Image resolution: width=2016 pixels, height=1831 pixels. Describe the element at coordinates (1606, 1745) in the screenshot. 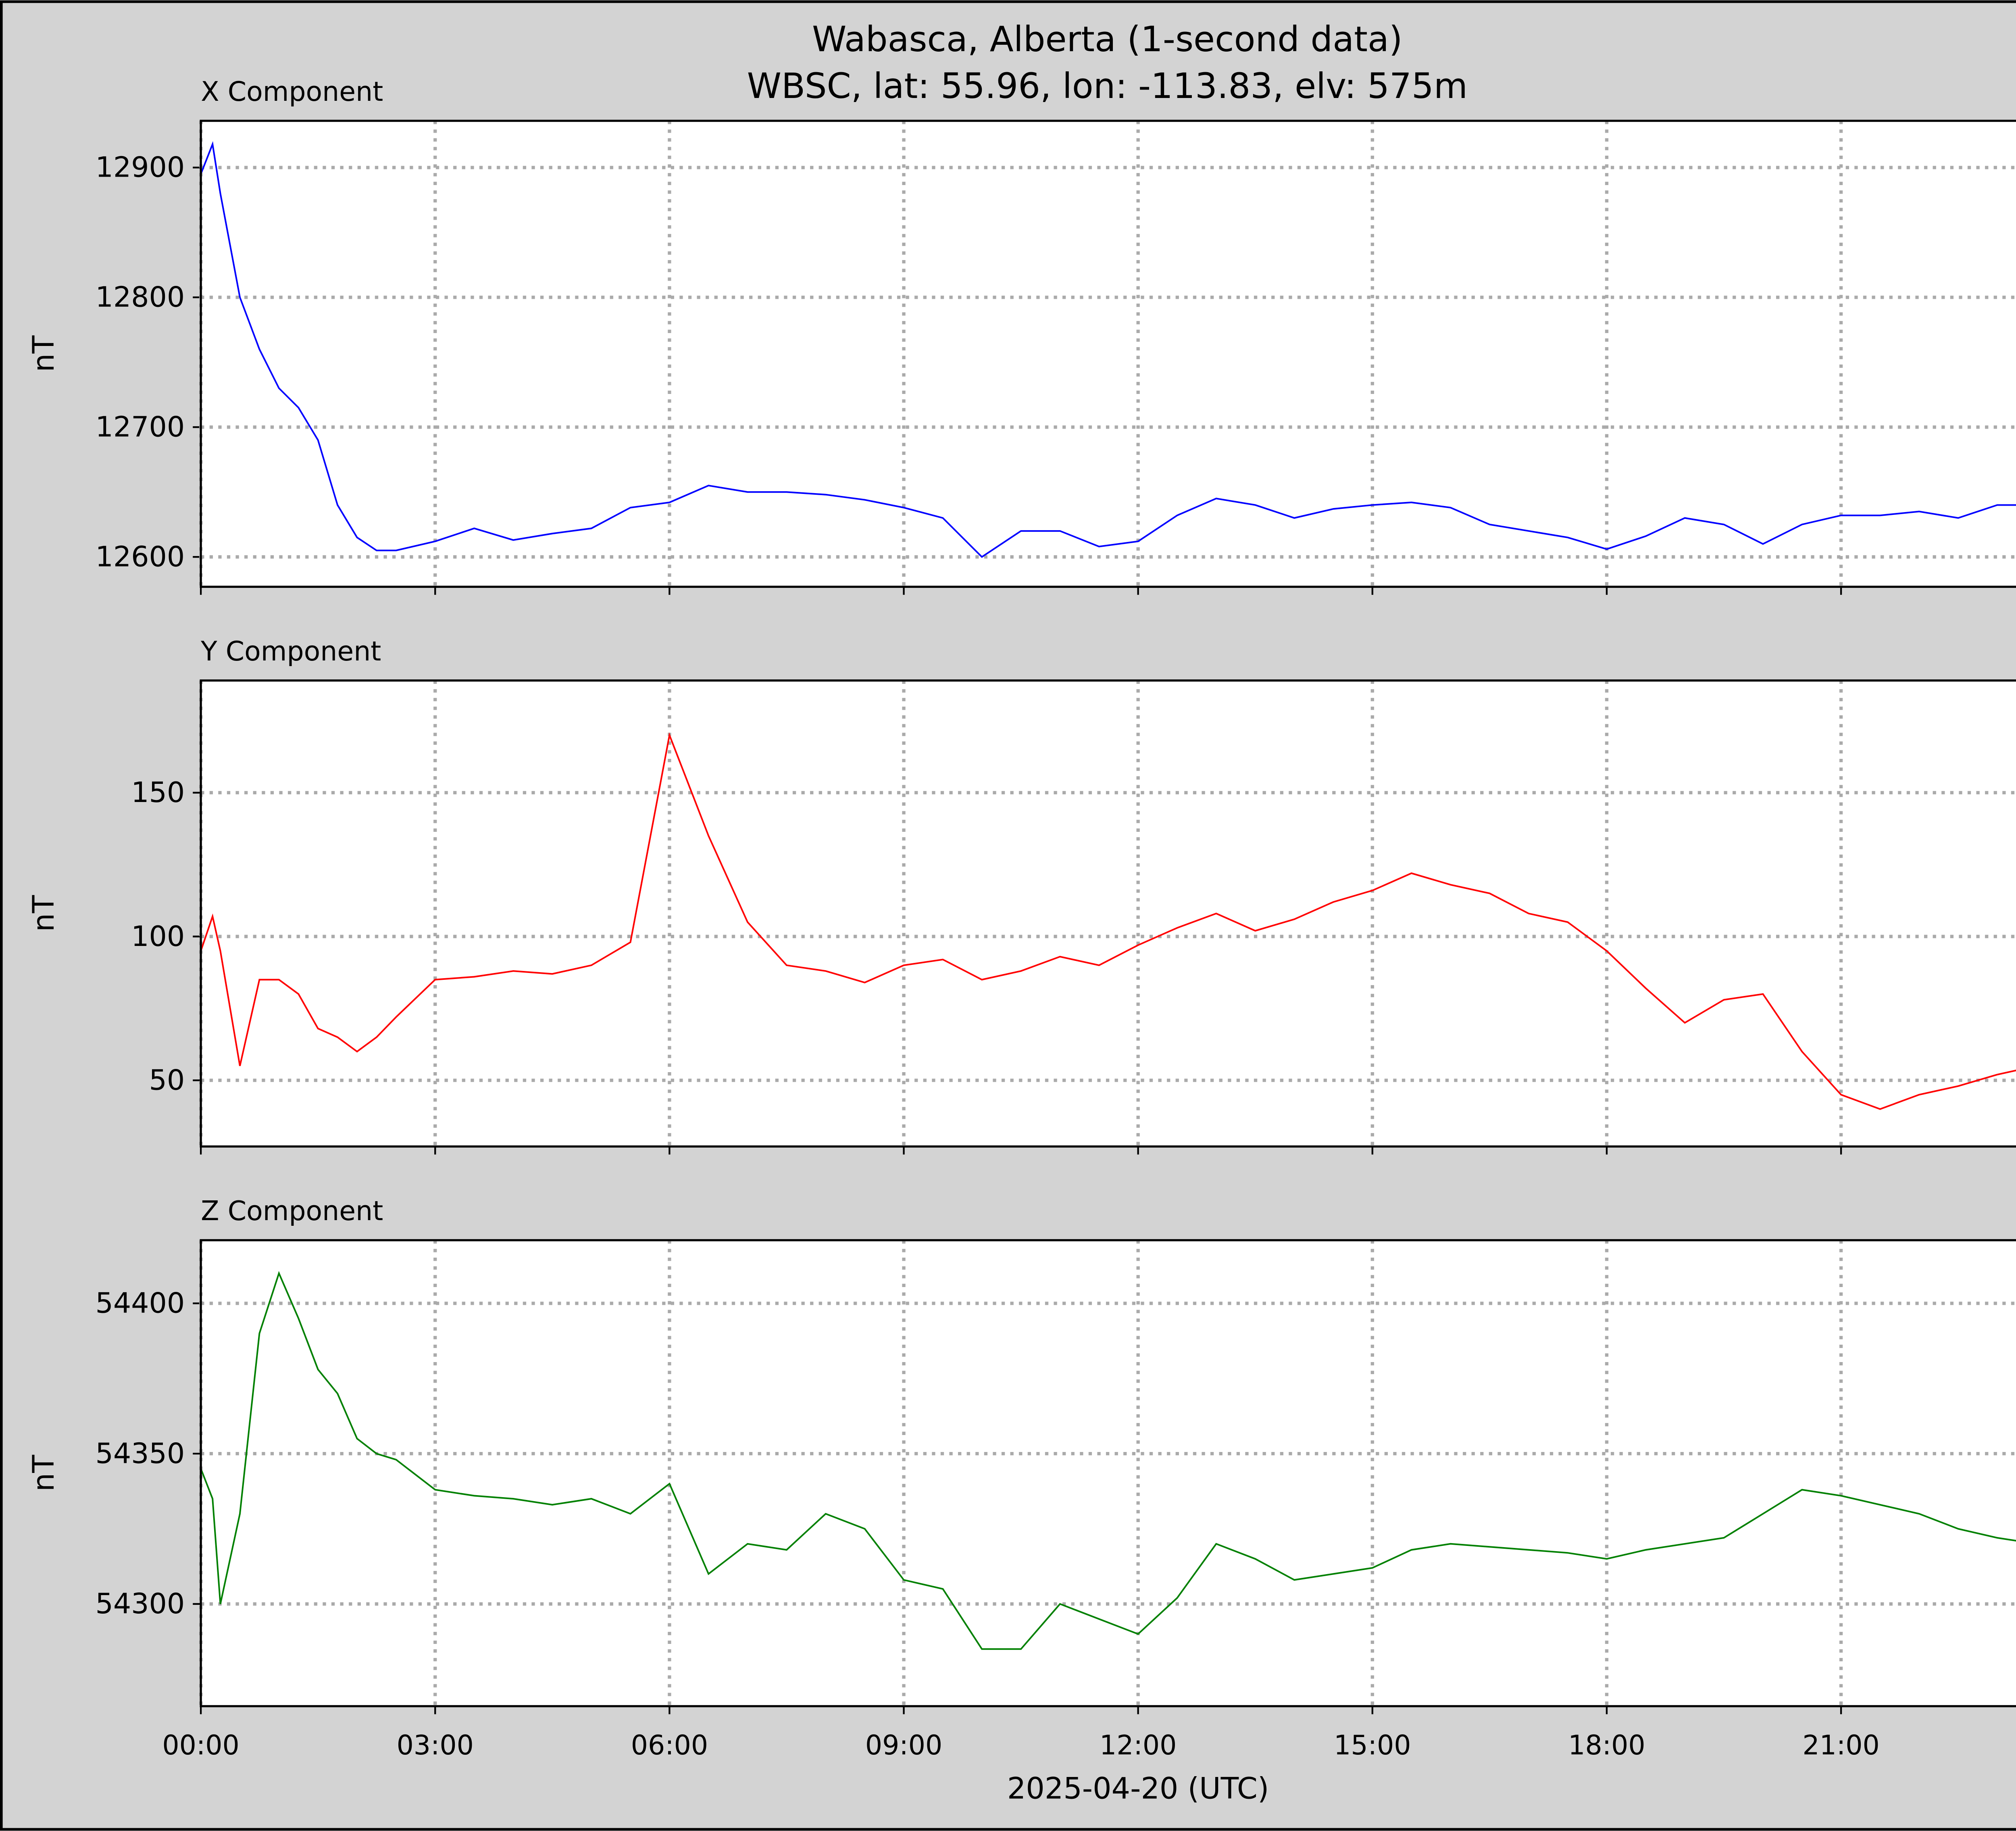

I see `x-tick-label: 18:00` at that location.